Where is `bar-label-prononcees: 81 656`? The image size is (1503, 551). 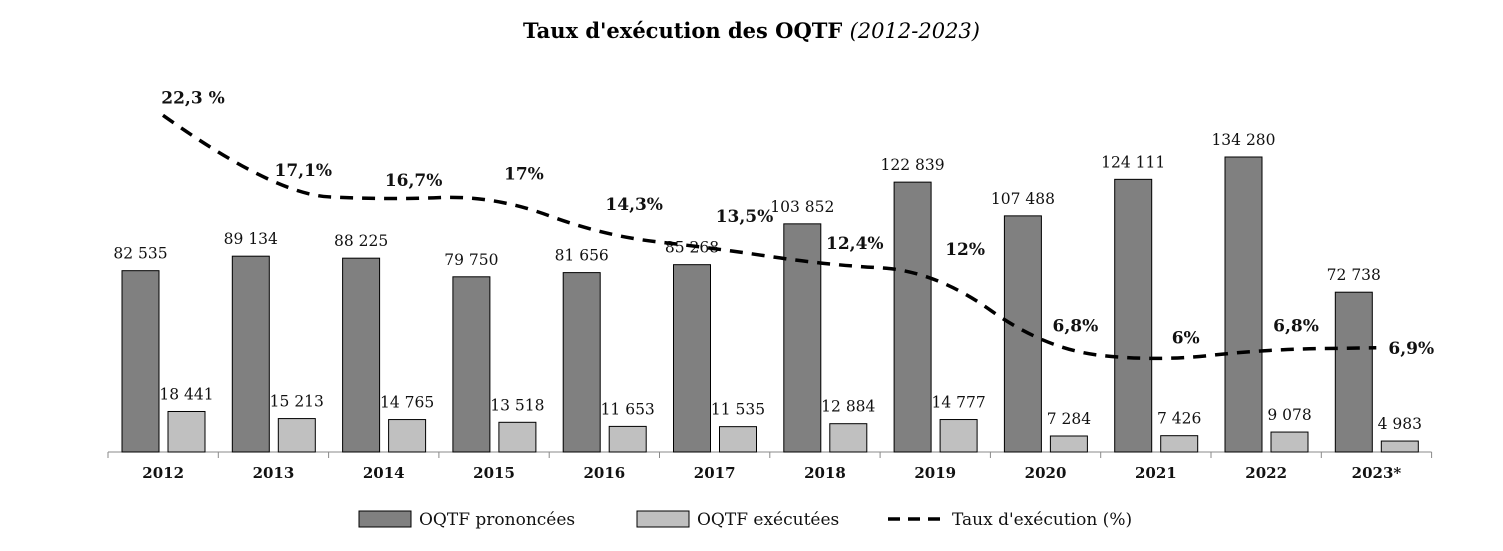 bar-label-prononcees: 81 656 is located at coordinates (582, 256).